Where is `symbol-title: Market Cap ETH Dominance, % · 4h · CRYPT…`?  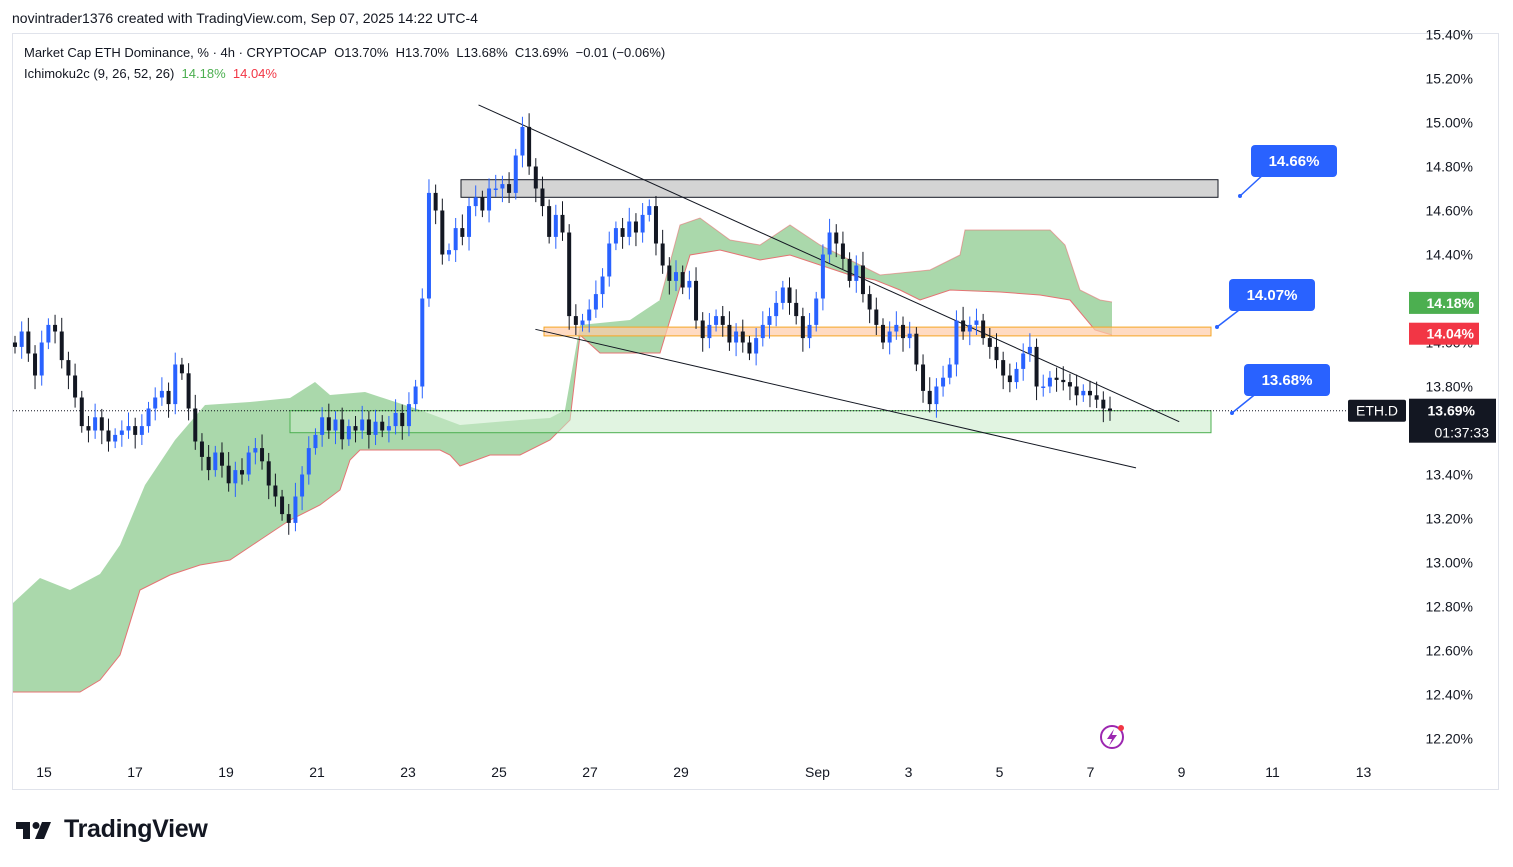 symbol-title: Market Cap ETH Dominance, % · 4h · CRYPT… is located at coordinates (175, 52).